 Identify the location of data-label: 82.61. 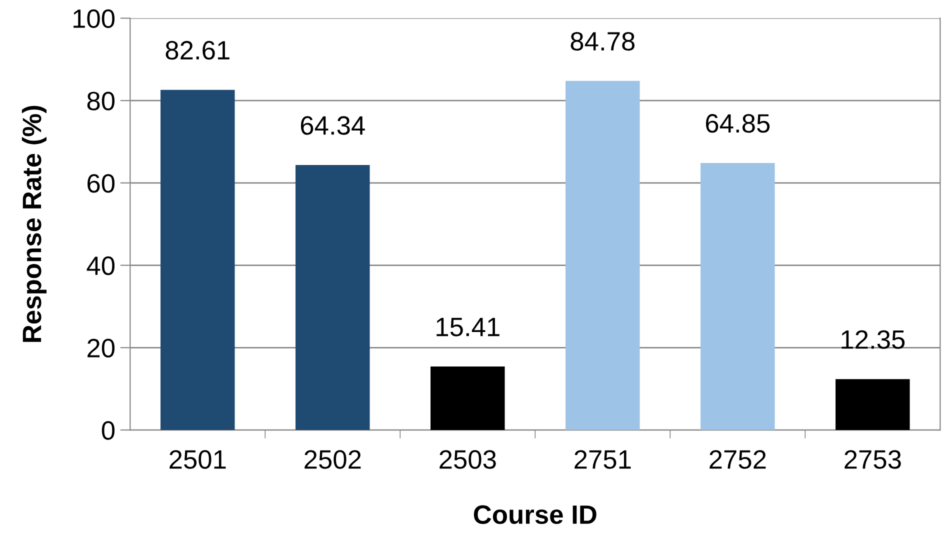
(198, 50).